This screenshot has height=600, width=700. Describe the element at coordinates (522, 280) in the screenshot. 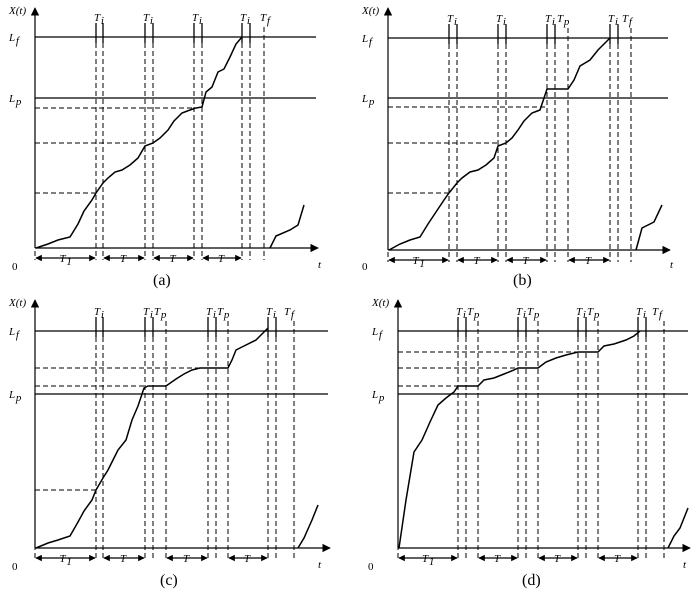

I see `panel-caption: (b)` at that location.